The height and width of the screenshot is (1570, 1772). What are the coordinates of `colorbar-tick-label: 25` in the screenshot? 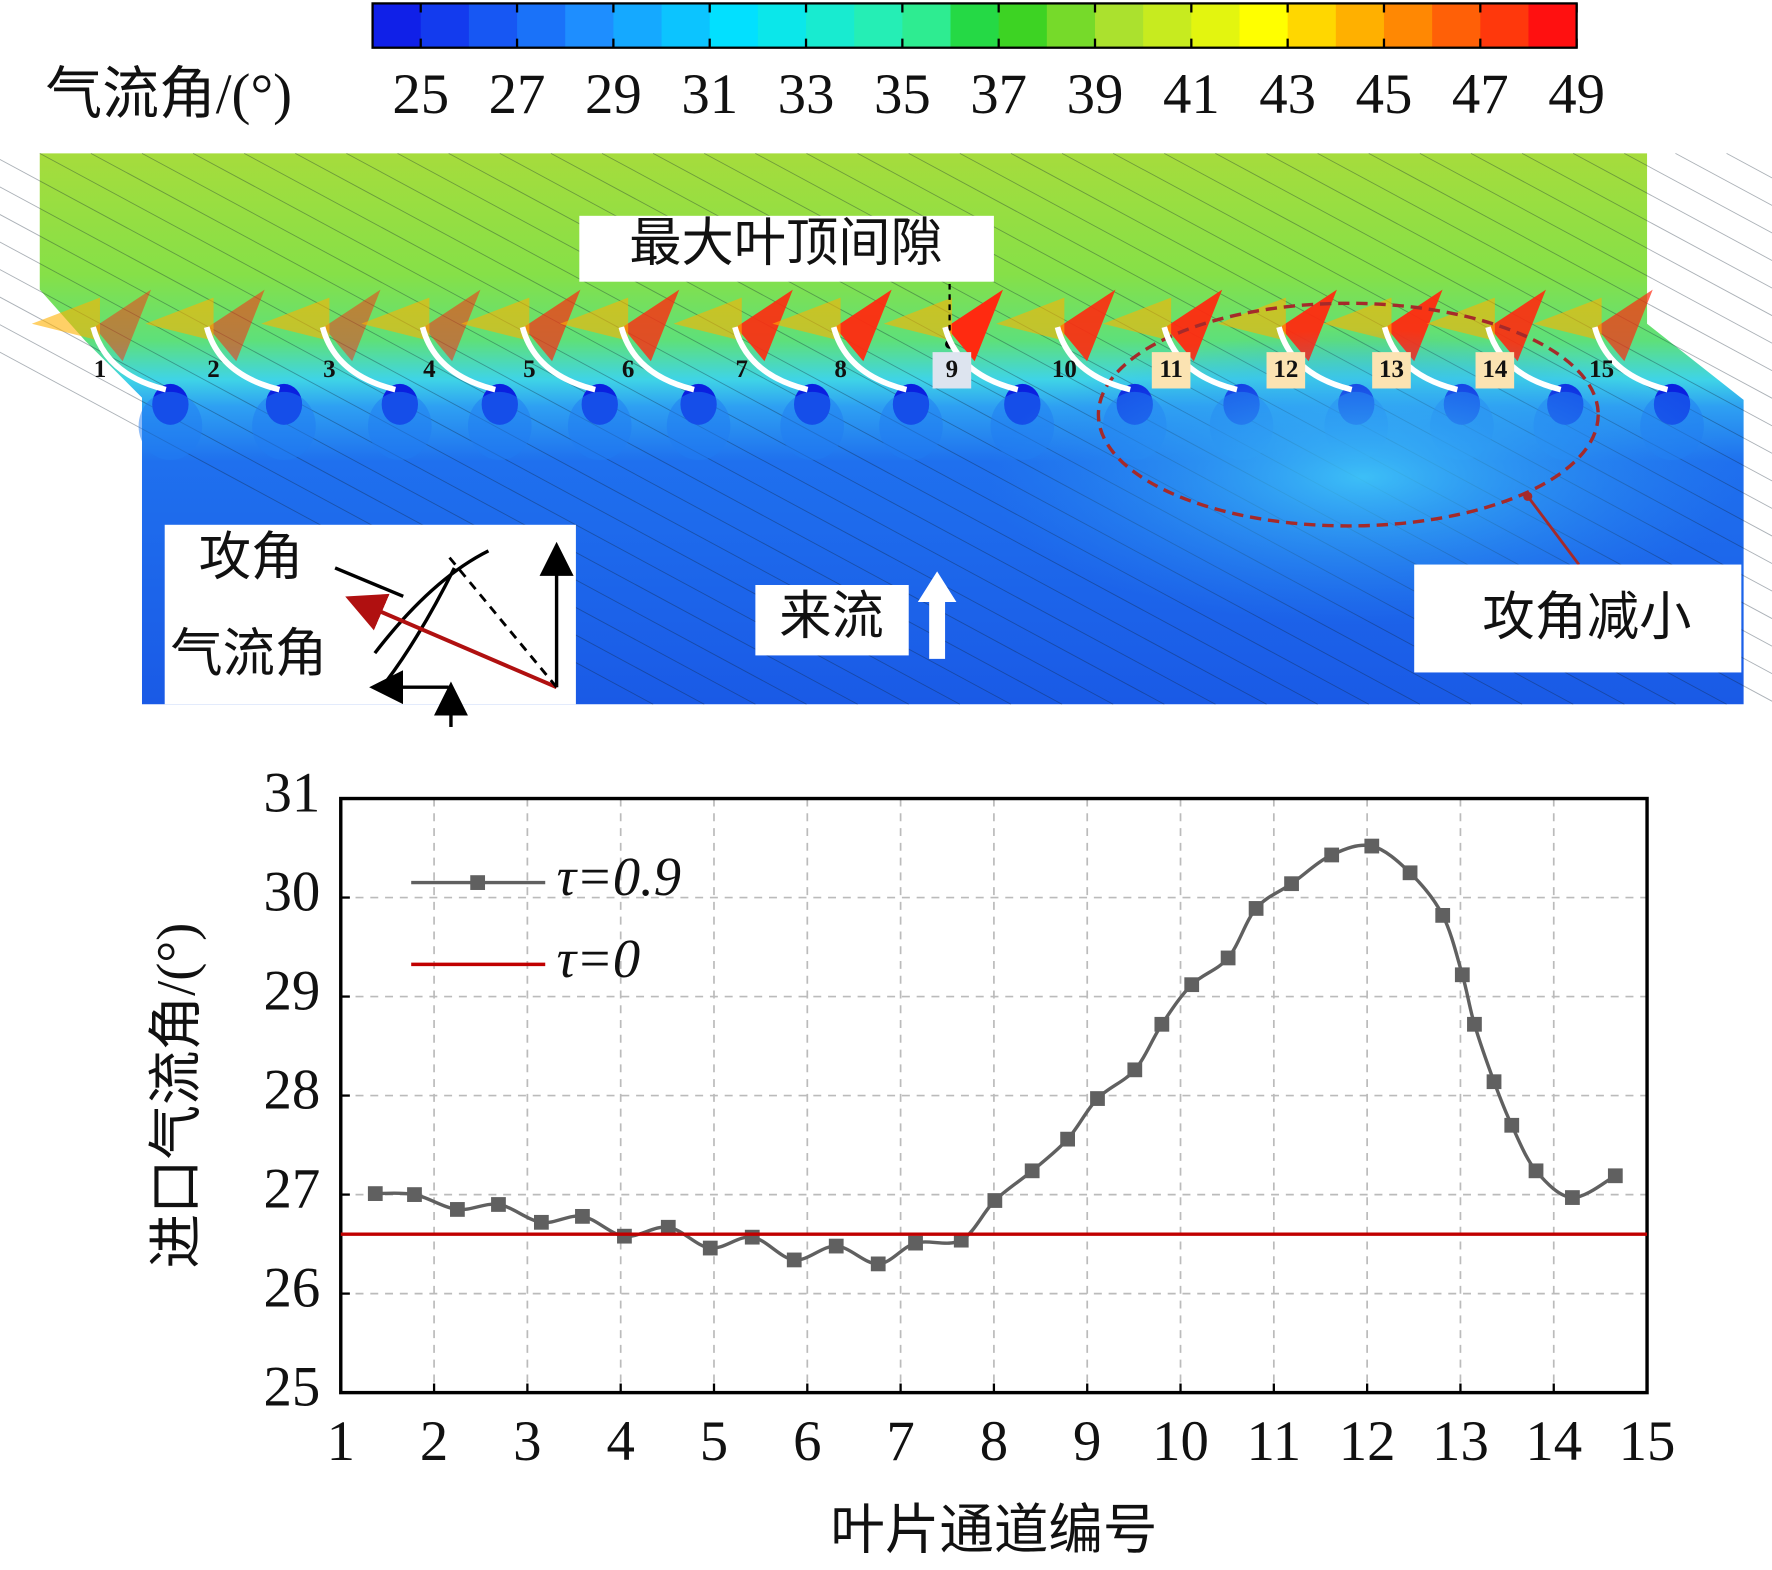 It's located at (420, 94).